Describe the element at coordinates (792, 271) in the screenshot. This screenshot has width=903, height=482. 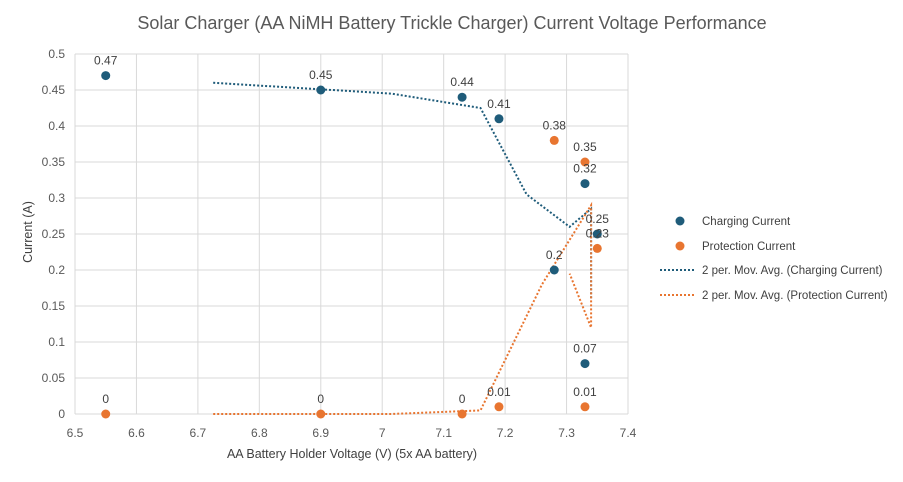
I see `legend-label: 2 per. Mov. Avg. (Charging Current)` at that location.